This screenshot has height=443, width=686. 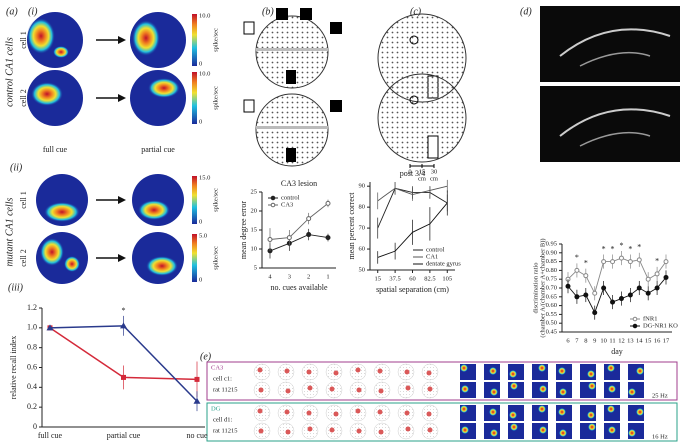 I want to click on x-axis-label: no. cues available, so click(x=299, y=287).